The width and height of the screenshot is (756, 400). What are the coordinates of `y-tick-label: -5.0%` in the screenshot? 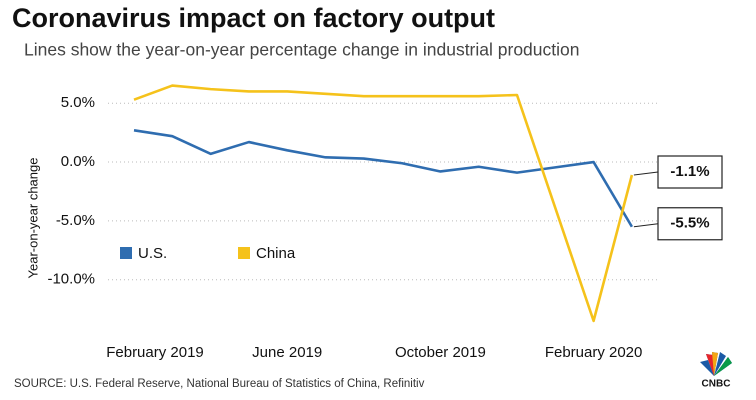 It's located at (75, 220).